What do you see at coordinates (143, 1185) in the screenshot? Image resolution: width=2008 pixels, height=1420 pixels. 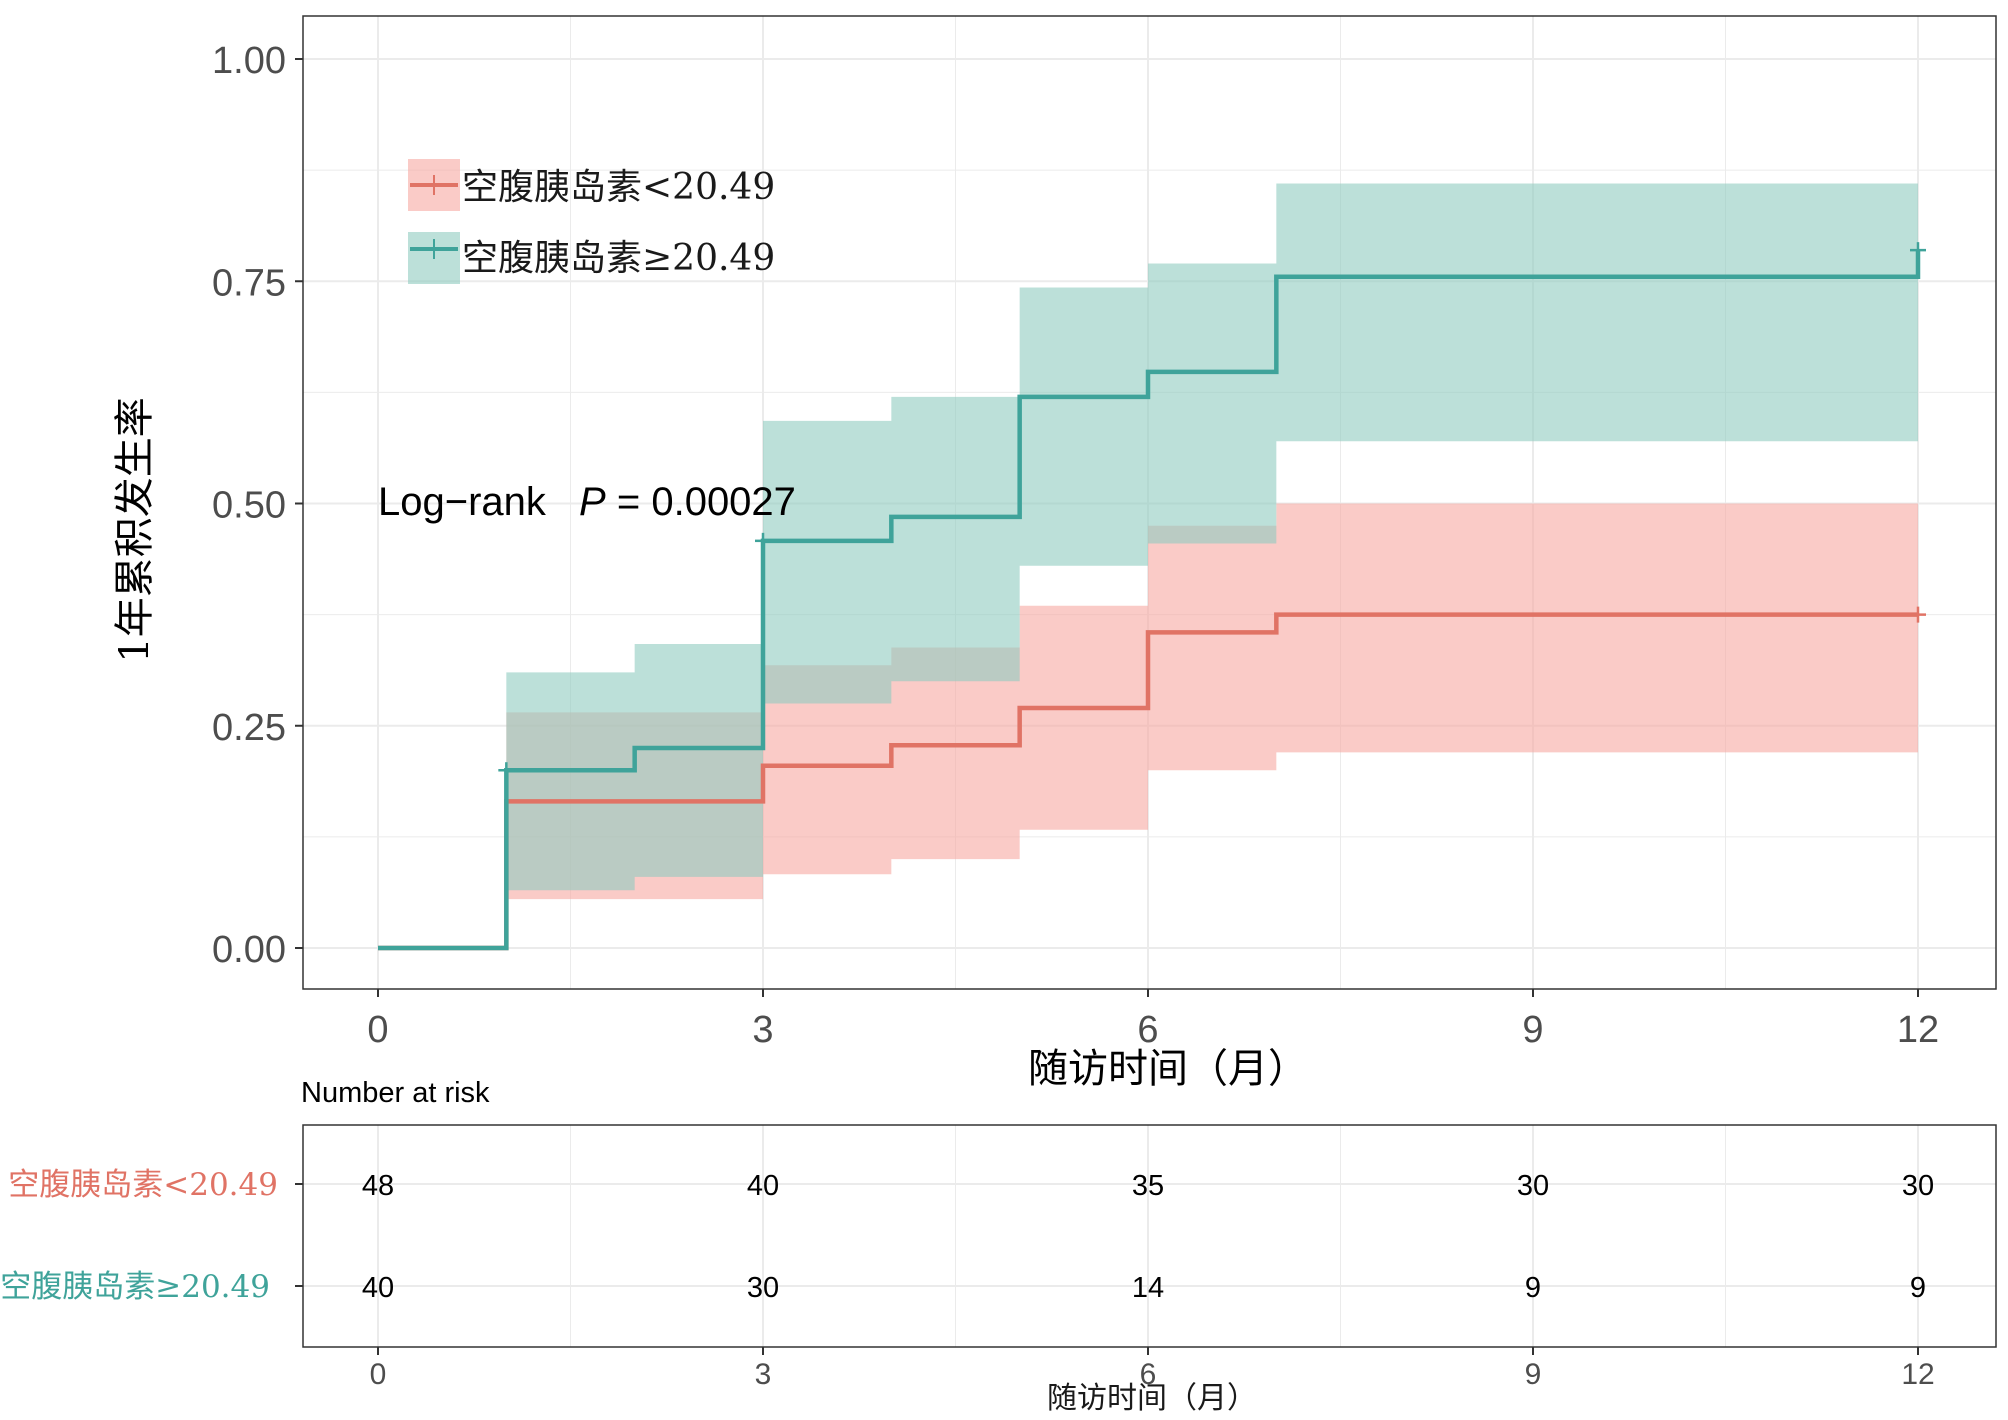 I see `risk-row-label-low: 空腹胰岛素<20.49` at bounding box center [143, 1185].